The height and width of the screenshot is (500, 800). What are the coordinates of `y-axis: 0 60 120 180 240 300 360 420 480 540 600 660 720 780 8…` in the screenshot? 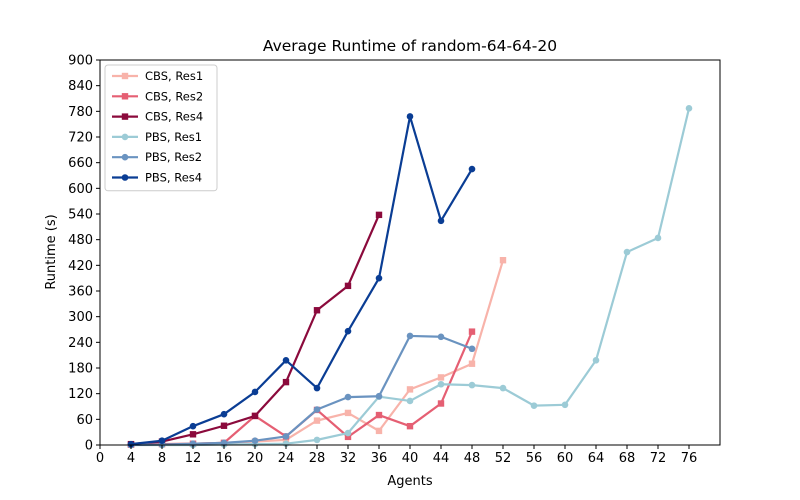 It's located at (84, 254).